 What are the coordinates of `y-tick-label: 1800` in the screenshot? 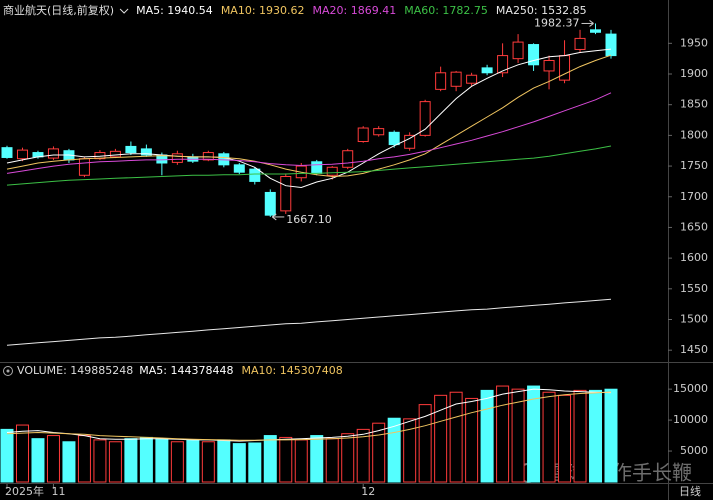 It's located at (694, 134).